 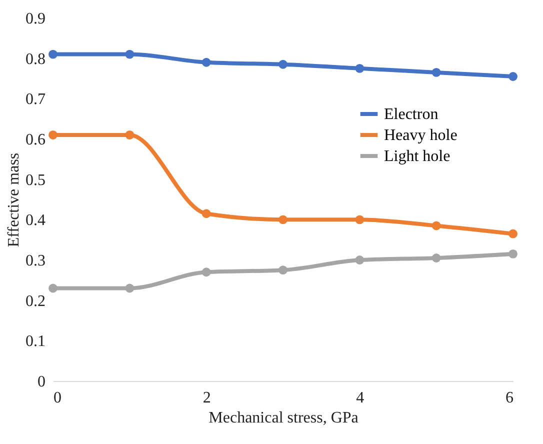 What do you see at coordinates (411, 114) in the screenshot?
I see `legend-label: Electron` at bounding box center [411, 114].